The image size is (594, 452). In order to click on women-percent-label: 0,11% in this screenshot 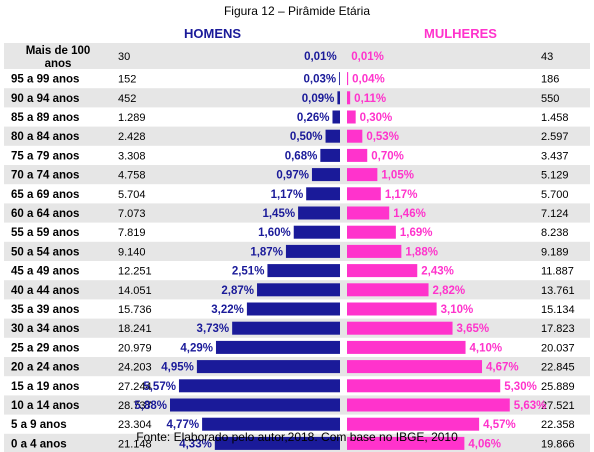, I will do `click(370, 99)`.